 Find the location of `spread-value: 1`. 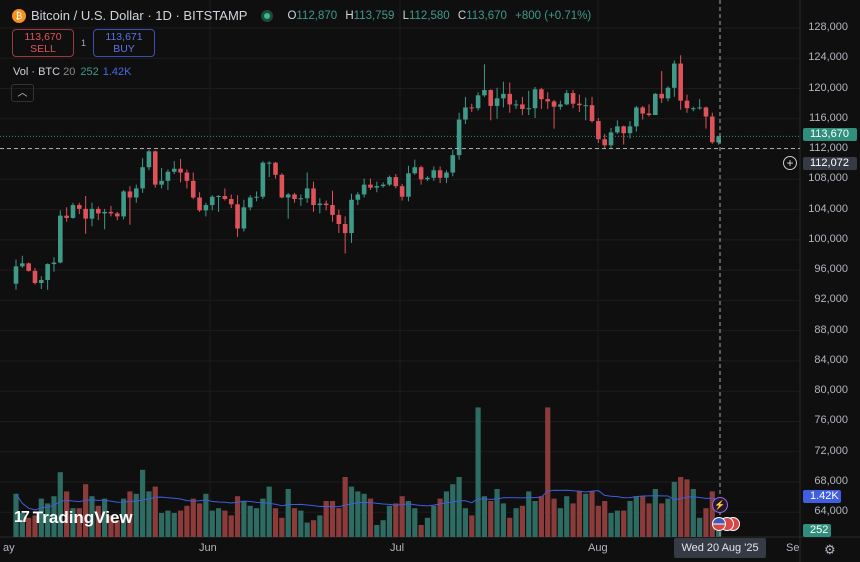

spread-value: 1 is located at coordinates (84, 43).